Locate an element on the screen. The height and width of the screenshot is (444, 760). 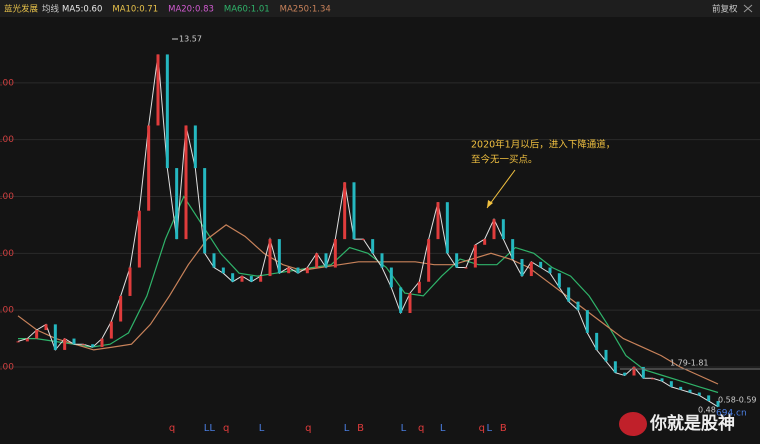
settings-icon is located at coordinates (748, 8).